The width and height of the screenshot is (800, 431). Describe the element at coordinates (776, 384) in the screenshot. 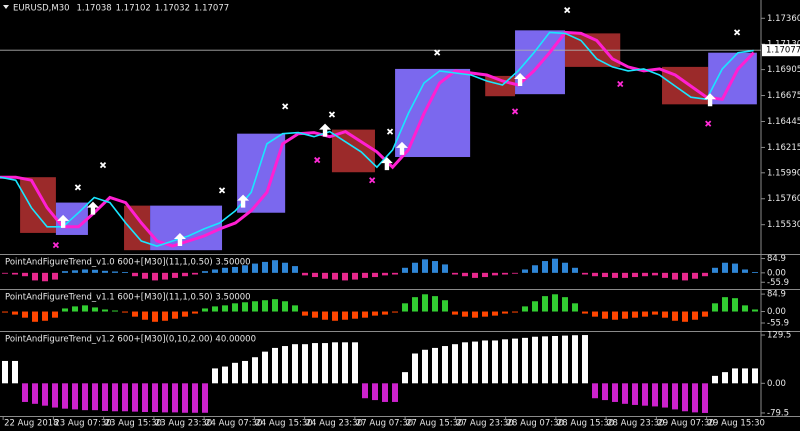

I see `y-tick-label: 0.00` at that location.